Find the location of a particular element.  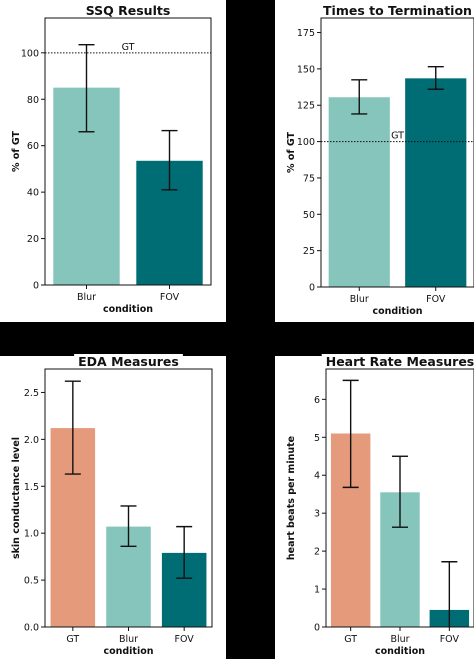

y-tick-label: 150 is located at coordinates (306, 69).